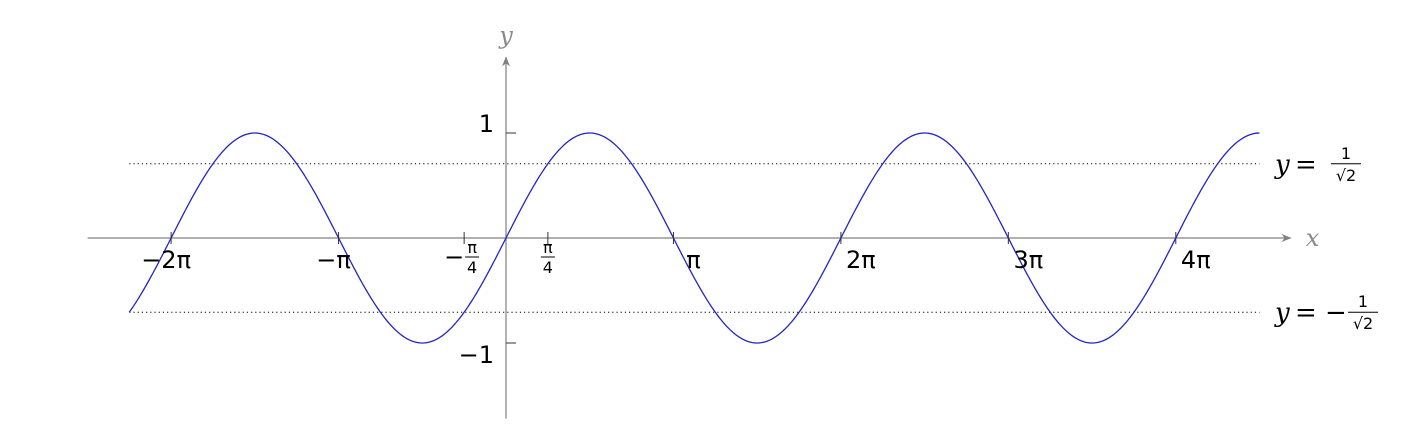 Image resolution: width=1417 pixels, height=444 pixels. What do you see at coordinates (1321, 313) in the screenshot?
I see `annotation-equals: = −` at bounding box center [1321, 313].